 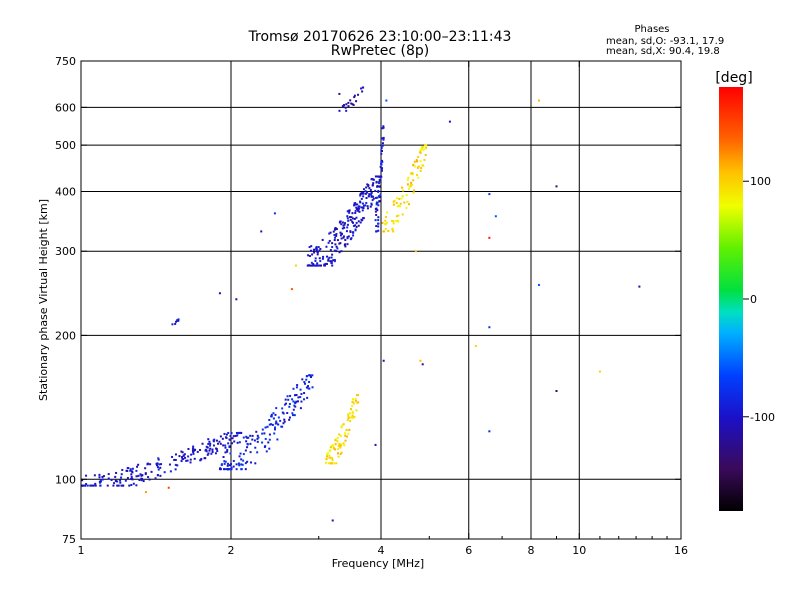 What do you see at coordinates (651, 29) in the screenshot?
I see `phases-title: Phases` at bounding box center [651, 29].